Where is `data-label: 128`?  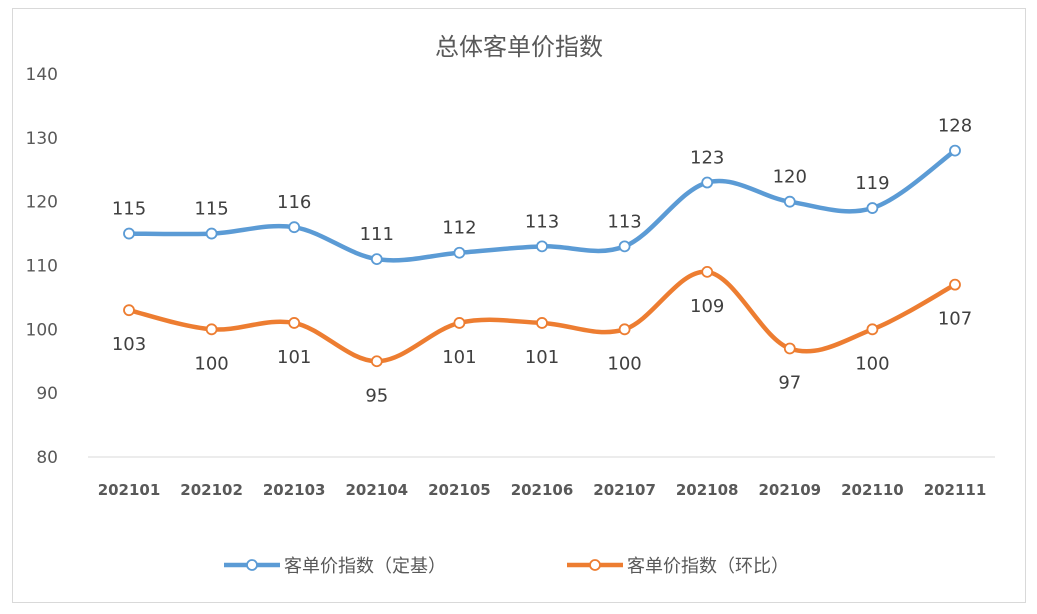 data-label: 128 is located at coordinates (955, 126).